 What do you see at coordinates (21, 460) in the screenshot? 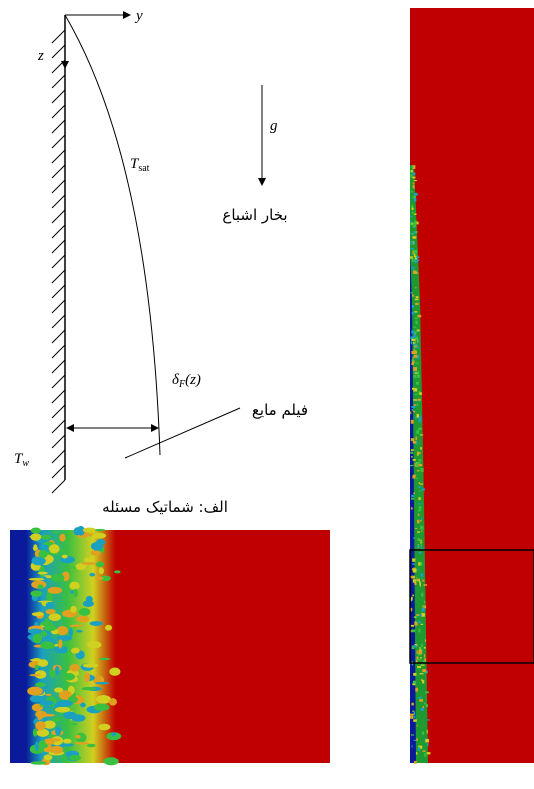
I see `tw-label: Tw` at bounding box center [21, 460].